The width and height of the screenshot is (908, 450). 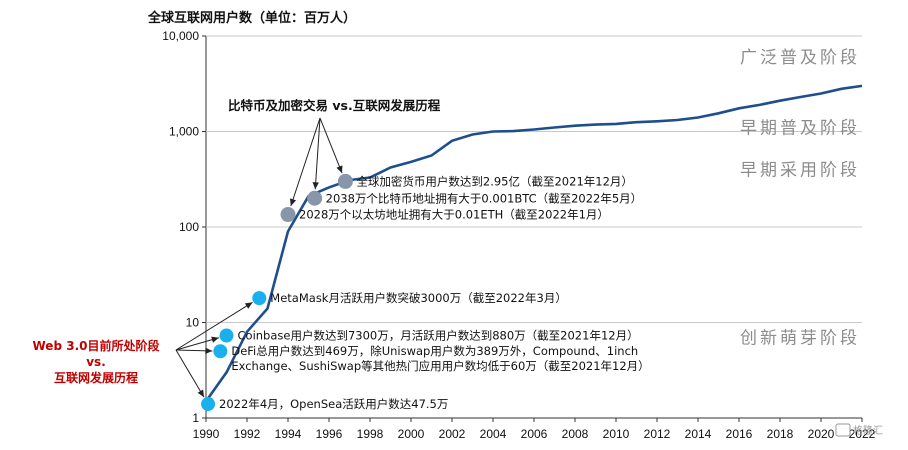 What do you see at coordinates (251, 18) in the screenshot?
I see `chart-title: 全球互联网用户数（单位：百万人）` at bounding box center [251, 18].